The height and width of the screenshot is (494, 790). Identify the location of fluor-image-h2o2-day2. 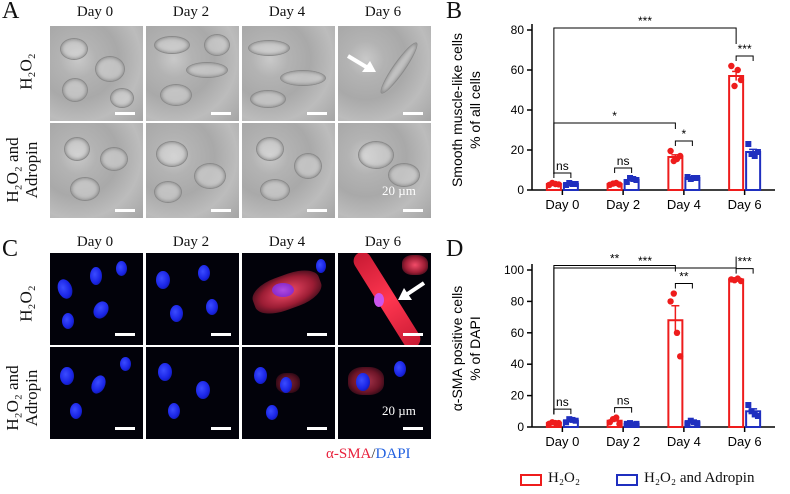
(192, 299).